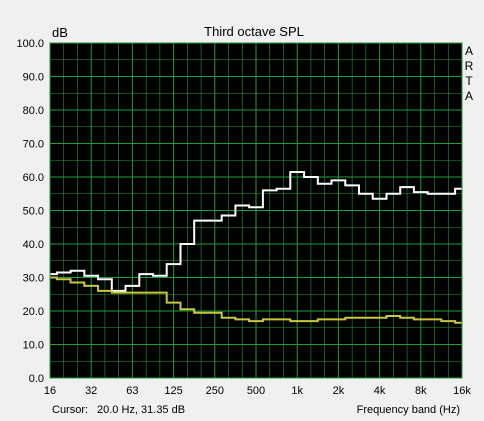  What do you see at coordinates (380, 391) in the screenshot?
I see `x-tick-label: 4k` at bounding box center [380, 391].